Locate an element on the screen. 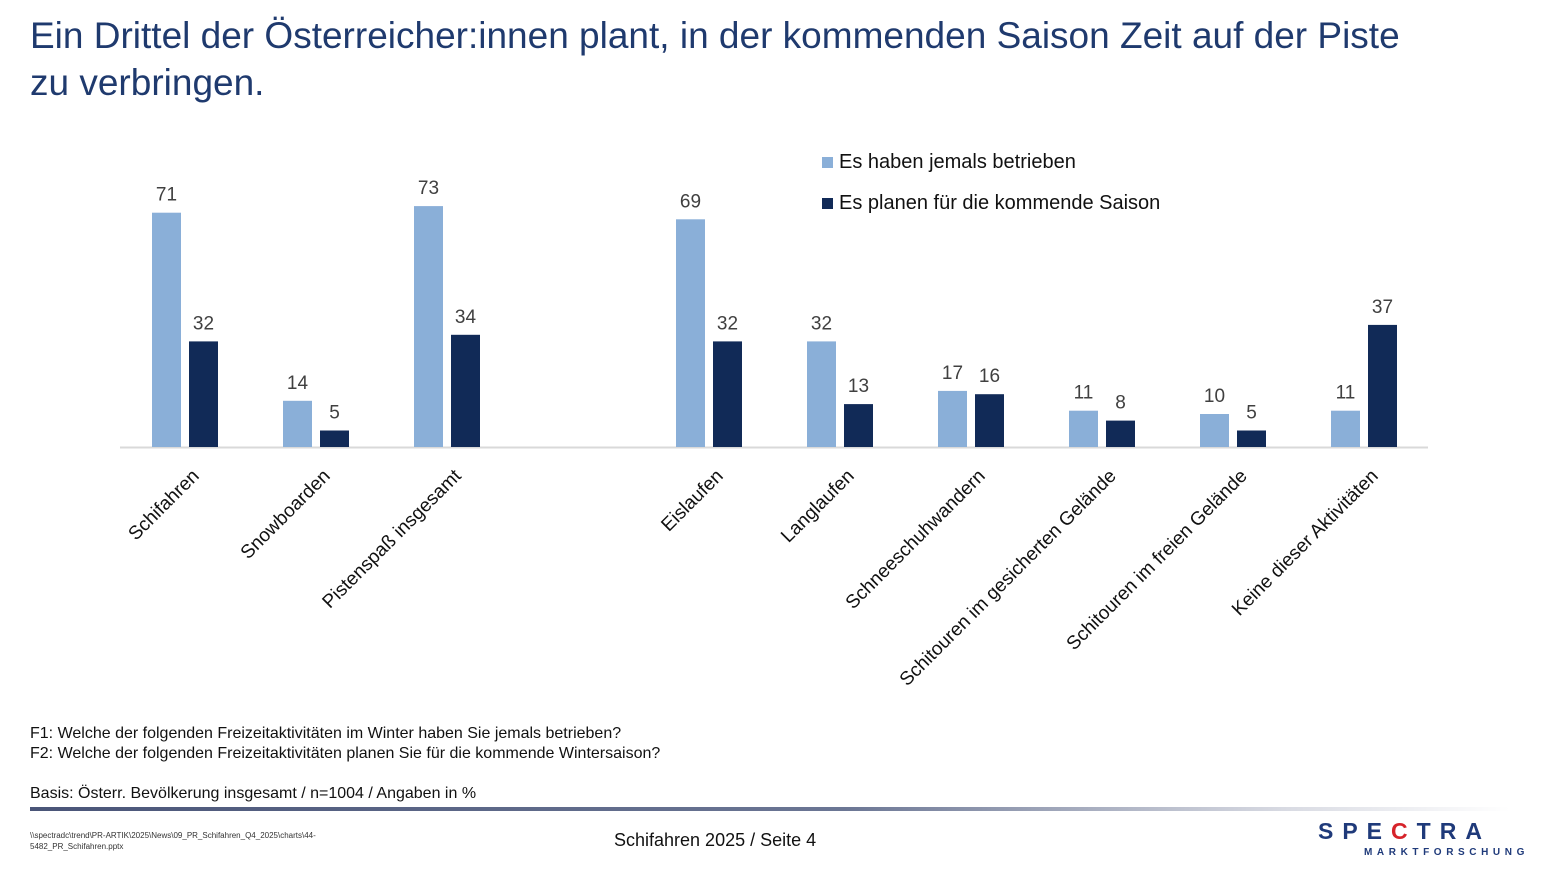 The width and height of the screenshot is (1547, 870). category-label: Snowboarden is located at coordinates (286, 515).